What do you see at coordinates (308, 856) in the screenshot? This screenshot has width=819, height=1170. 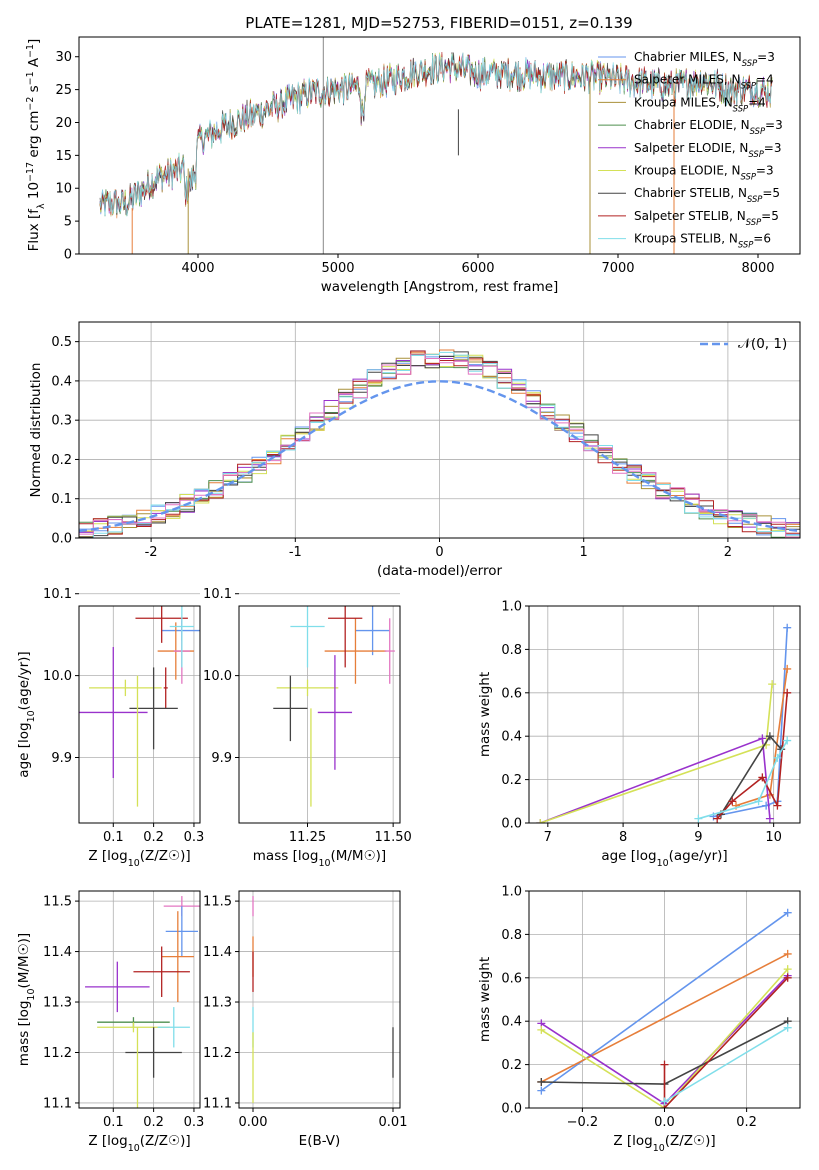 I see `label-fragment: log` at bounding box center [308, 856].